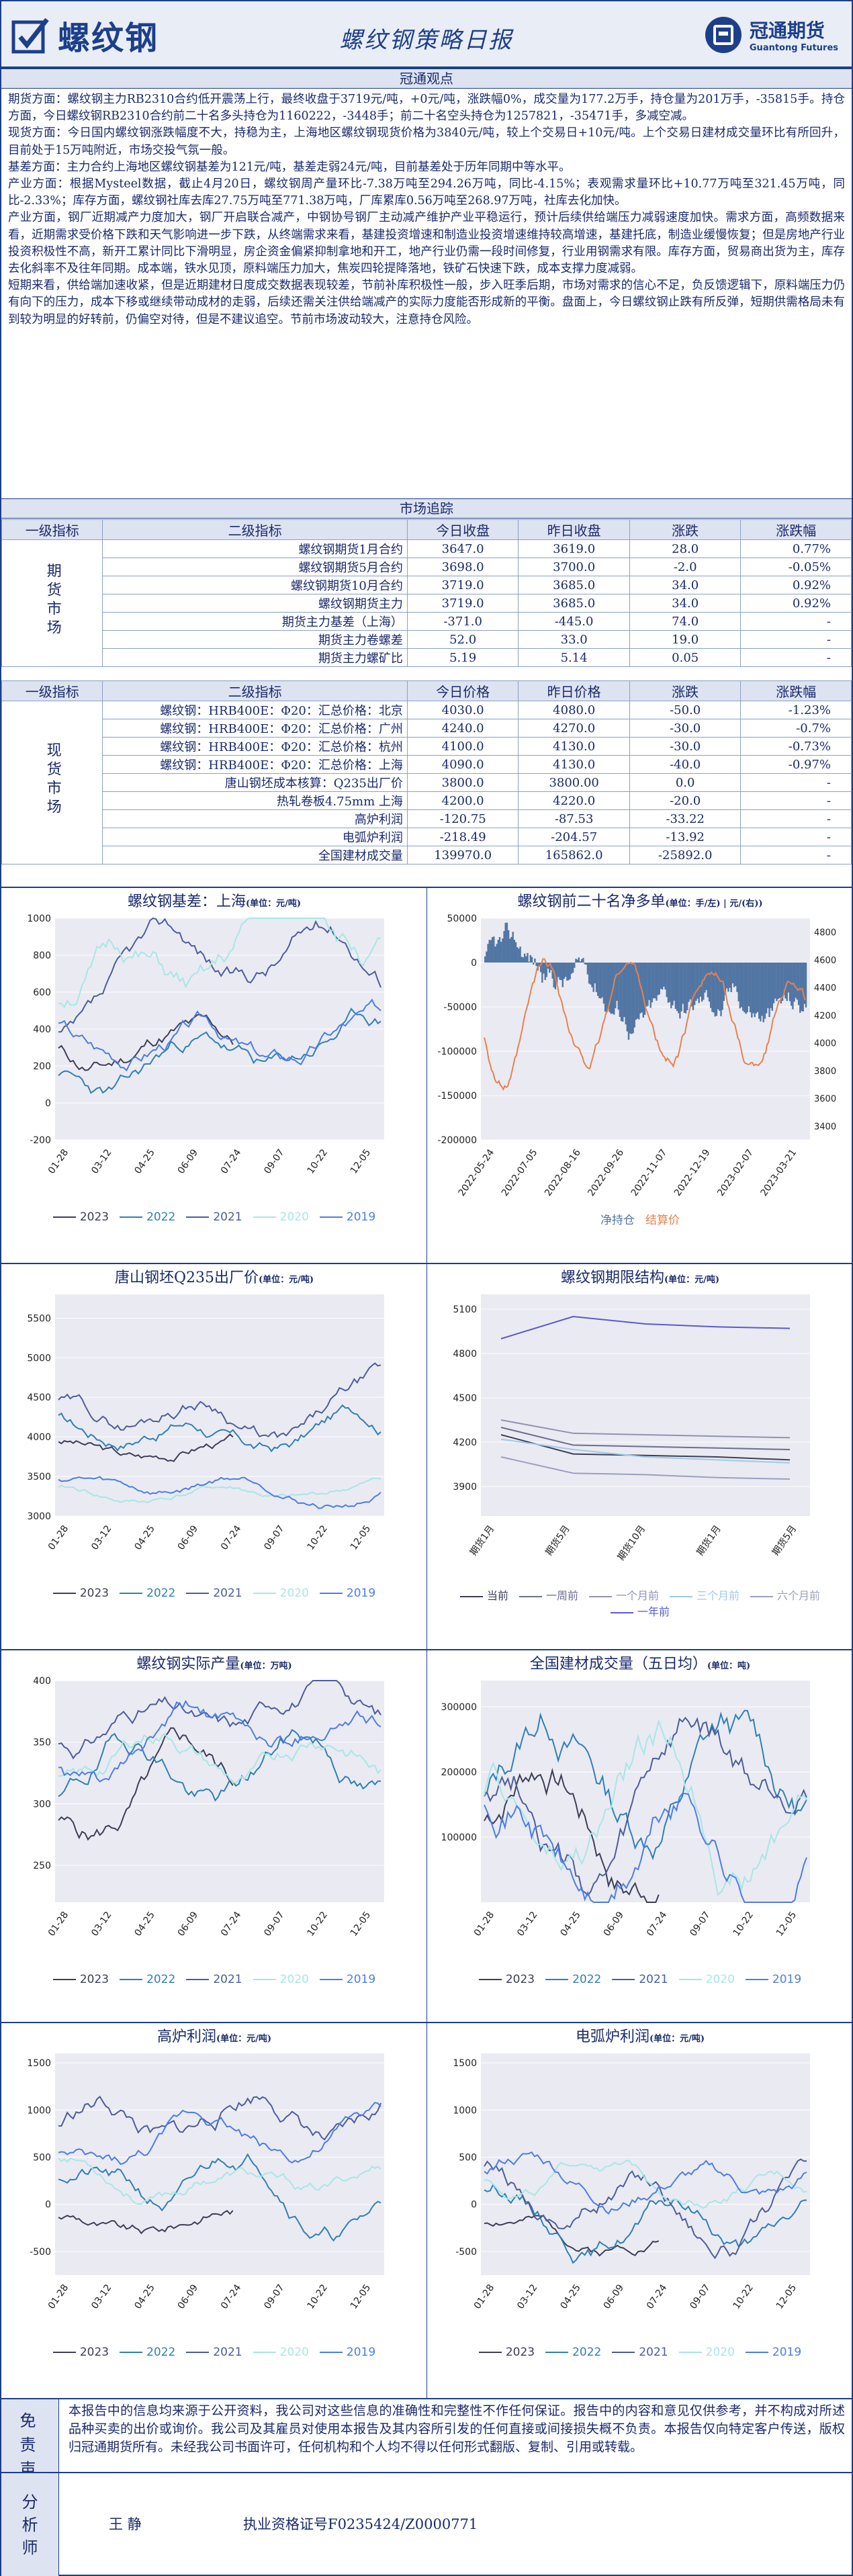 The height and width of the screenshot is (2576, 853). What do you see at coordinates (463, 855) in the screenshot?
I see `cell-today: 139970.0` at bounding box center [463, 855].